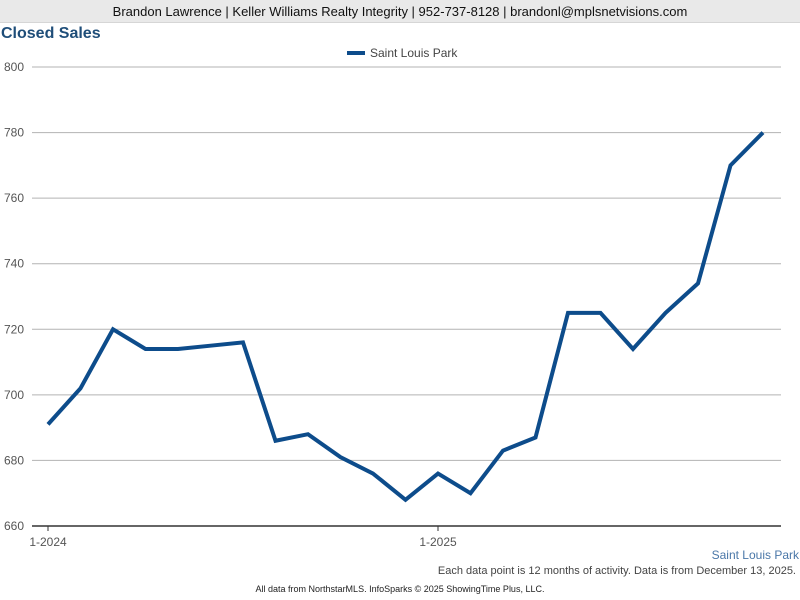 The image size is (800, 600). What do you see at coordinates (14, 67) in the screenshot?
I see `y-tick-label: 800` at bounding box center [14, 67].